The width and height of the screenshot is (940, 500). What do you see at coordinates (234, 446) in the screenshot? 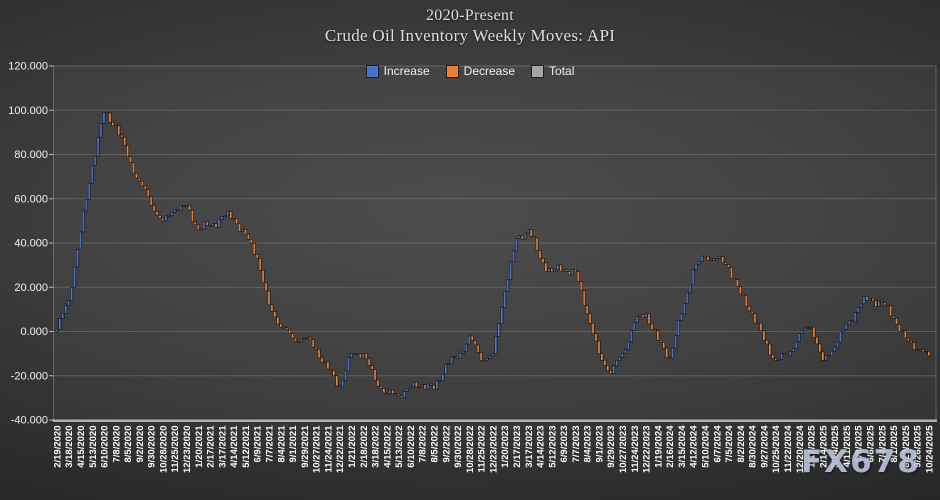
I see `x-axis-label: 4/14/2021` at bounding box center [234, 446].